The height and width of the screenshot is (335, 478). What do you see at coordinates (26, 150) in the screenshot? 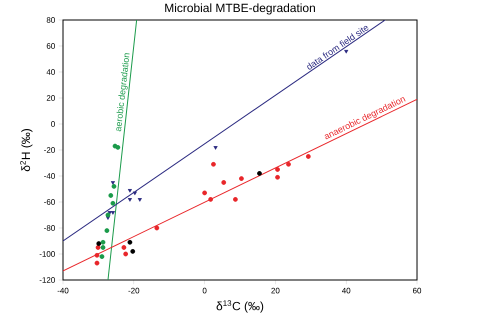
I see `y-axis-title: δ$^{2}$H (‰)` at bounding box center [26, 150].